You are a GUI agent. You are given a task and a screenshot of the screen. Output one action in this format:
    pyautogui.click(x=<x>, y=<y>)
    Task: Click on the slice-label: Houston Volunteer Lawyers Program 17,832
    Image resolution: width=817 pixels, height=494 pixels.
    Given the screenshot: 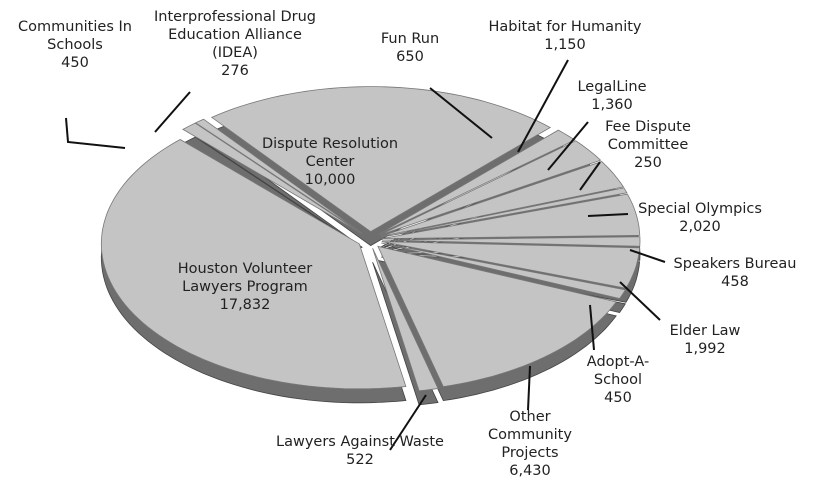 What is the action you would take?
    pyautogui.click(x=245, y=287)
    